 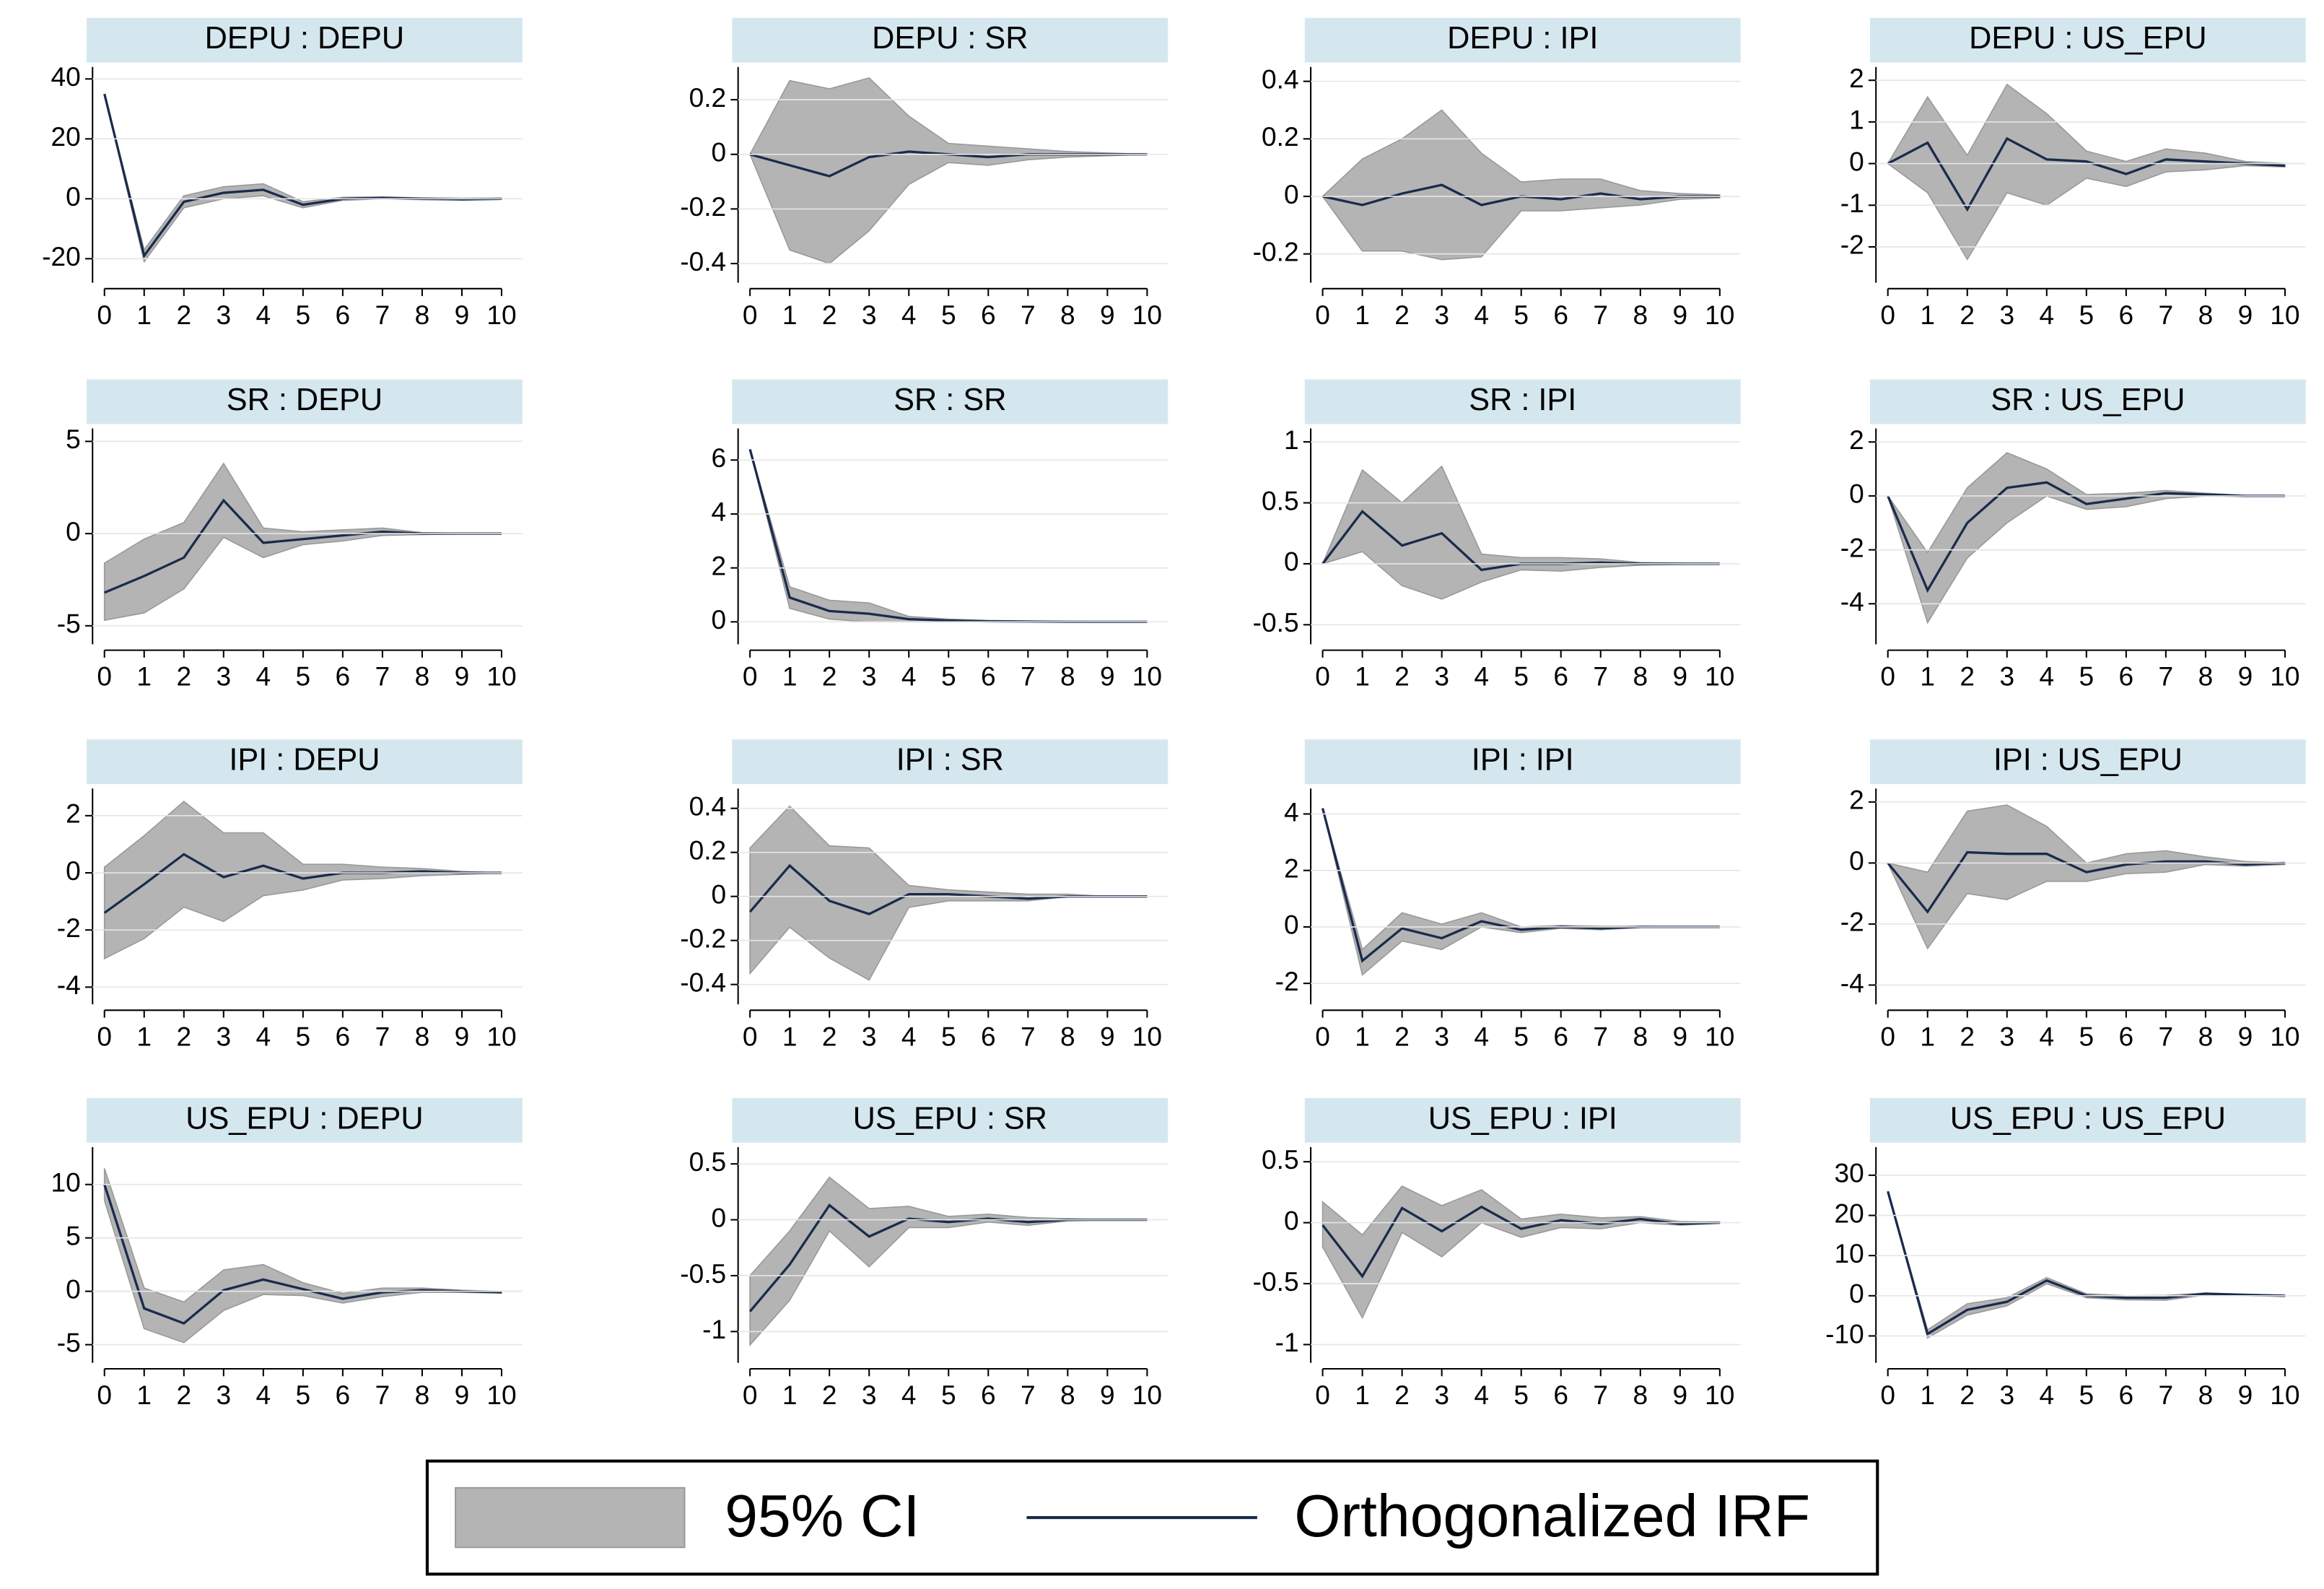 What do you see at coordinates (822, 1516) in the screenshot?
I see `legend-label: 95% CI` at bounding box center [822, 1516].